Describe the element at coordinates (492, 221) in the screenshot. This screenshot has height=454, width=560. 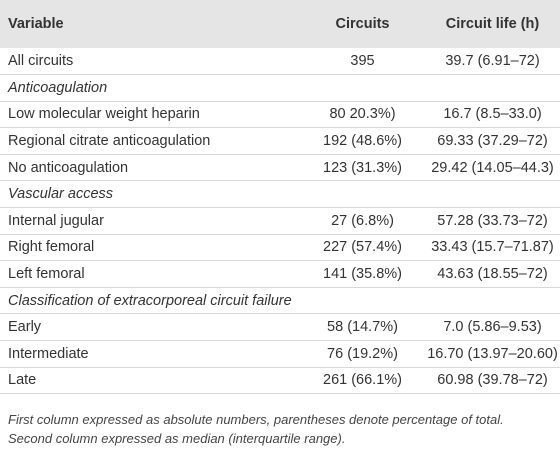
I see `table-cell: 57.28 (33.73–72)` at that location.